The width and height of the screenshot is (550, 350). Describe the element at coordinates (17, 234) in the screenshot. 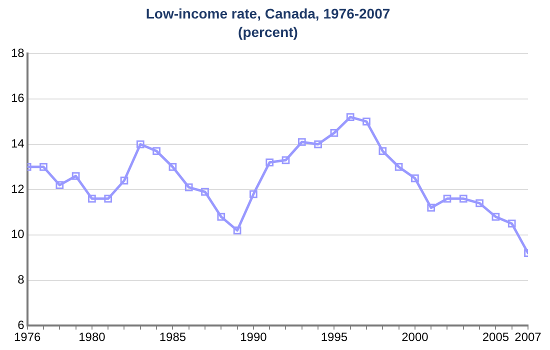

I see `y-tick-label: 10` at that location.